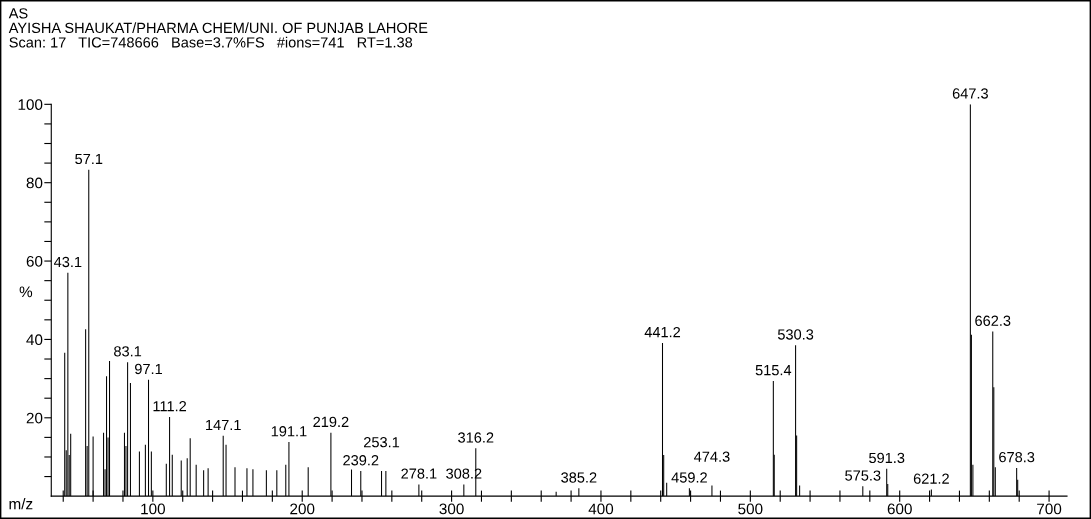 This screenshot has width=1091, height=519. Describe the element at coordinates (26, 292) in the screenshot. I see `y-axis-title: %` at that location.